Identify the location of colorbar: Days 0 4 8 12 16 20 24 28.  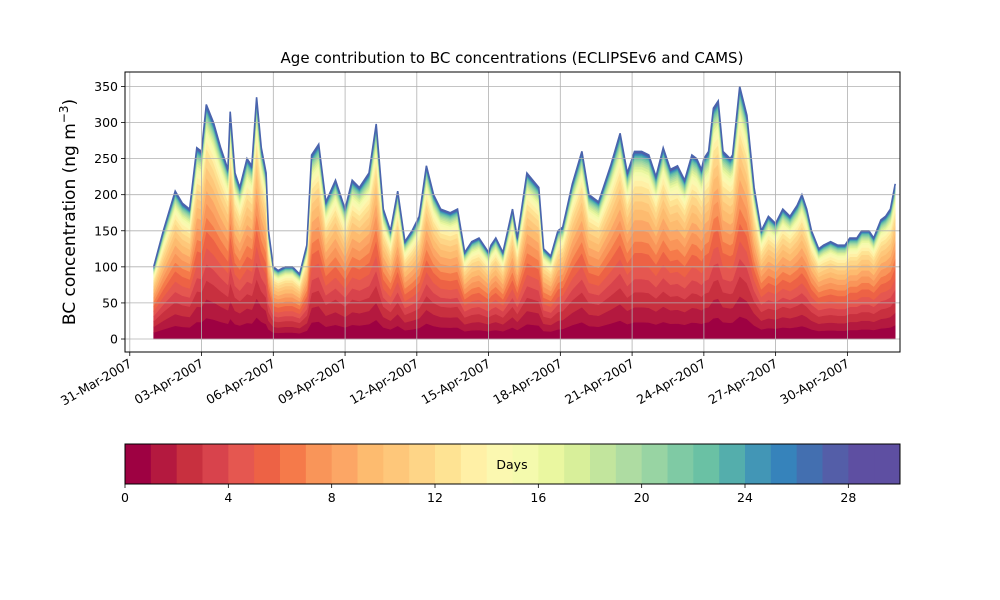
(511, 474).